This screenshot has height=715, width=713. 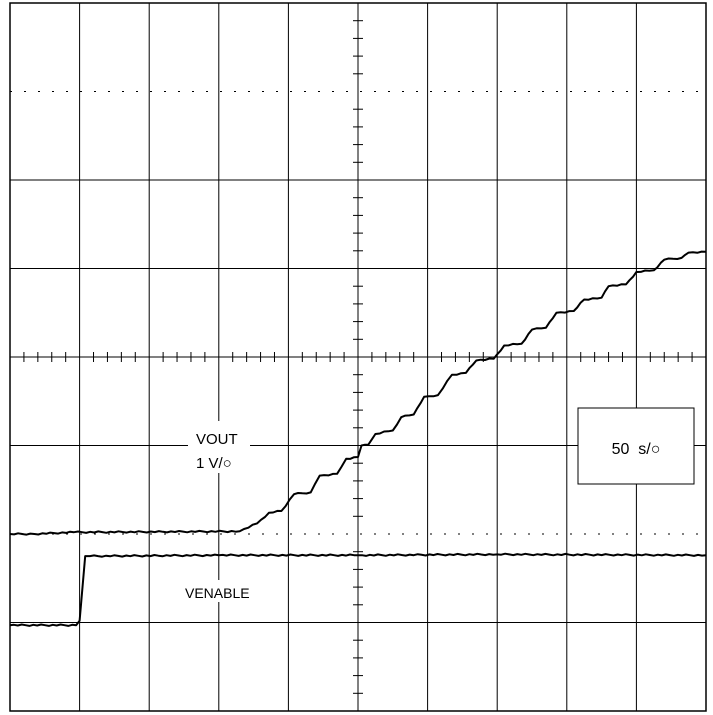 I want to click on trace-venable, so click(x=358, y=589).